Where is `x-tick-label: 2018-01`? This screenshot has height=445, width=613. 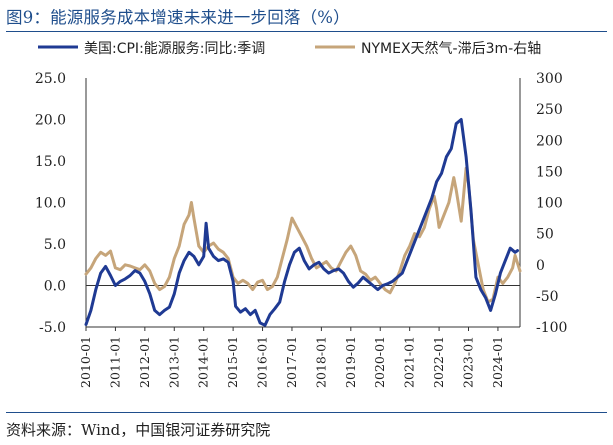
x-tick-label: 2018-01 is located at coordinates (320, 362).